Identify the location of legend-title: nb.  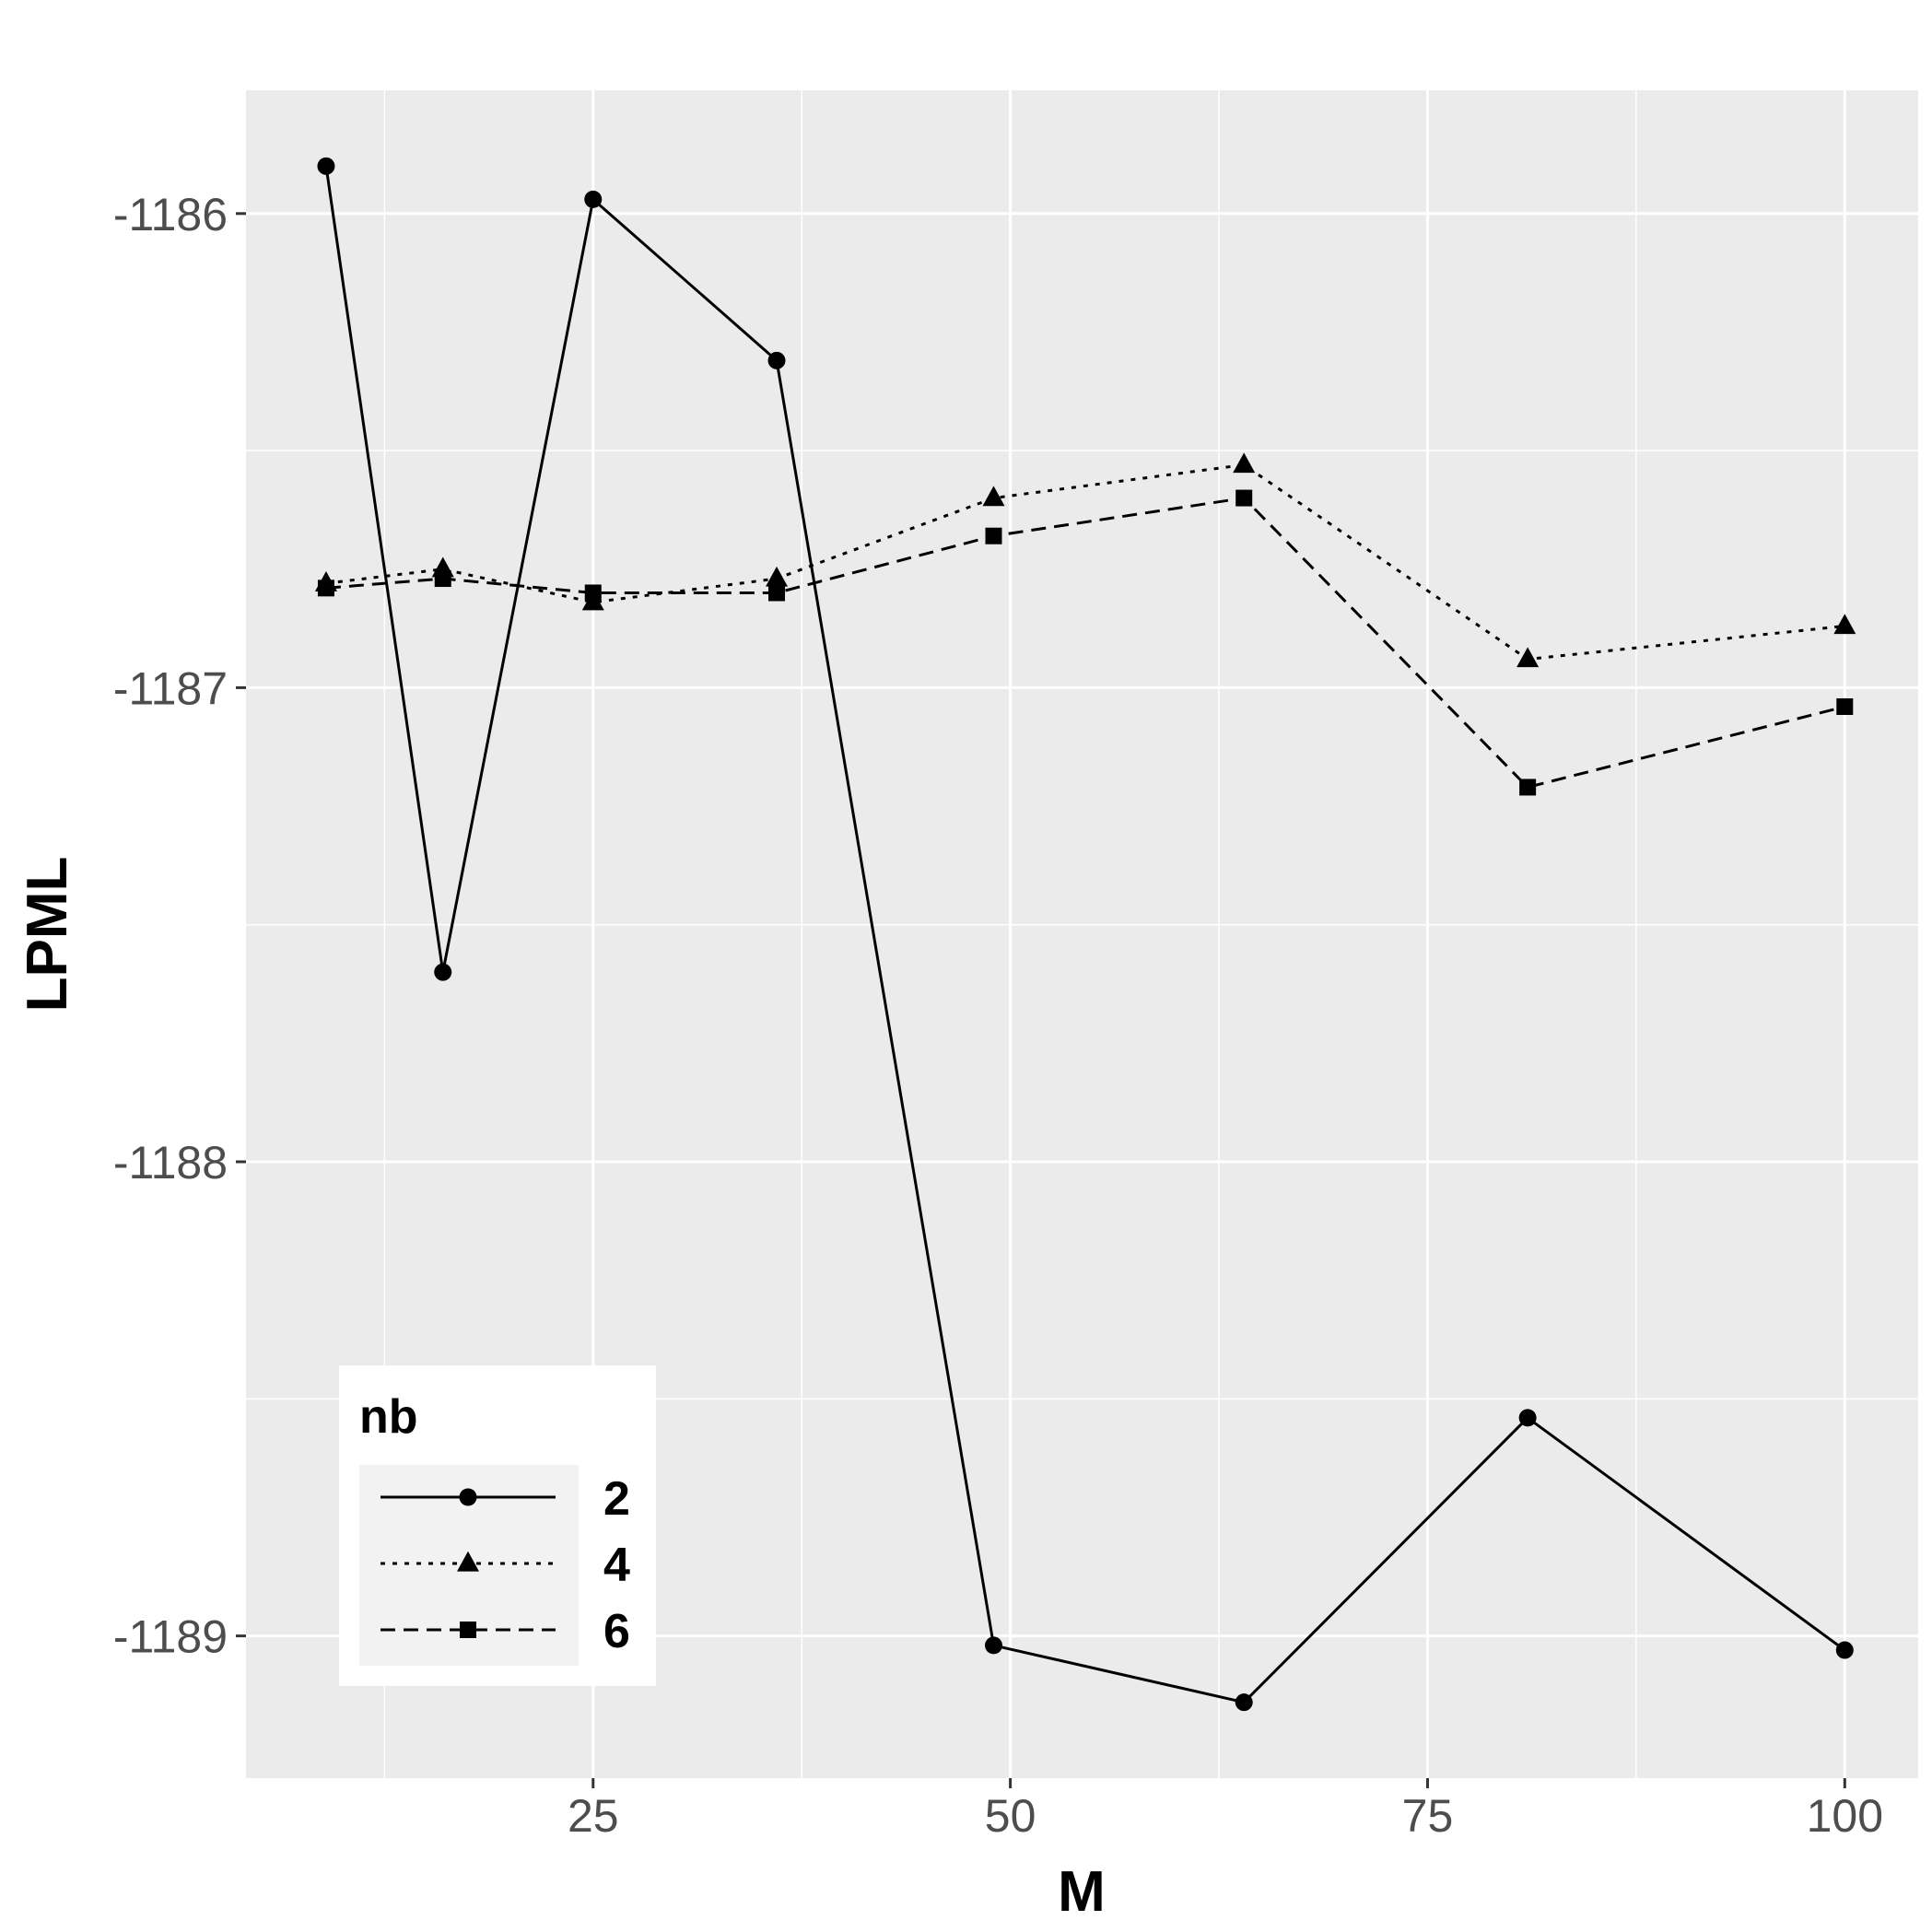
(388, 1417).